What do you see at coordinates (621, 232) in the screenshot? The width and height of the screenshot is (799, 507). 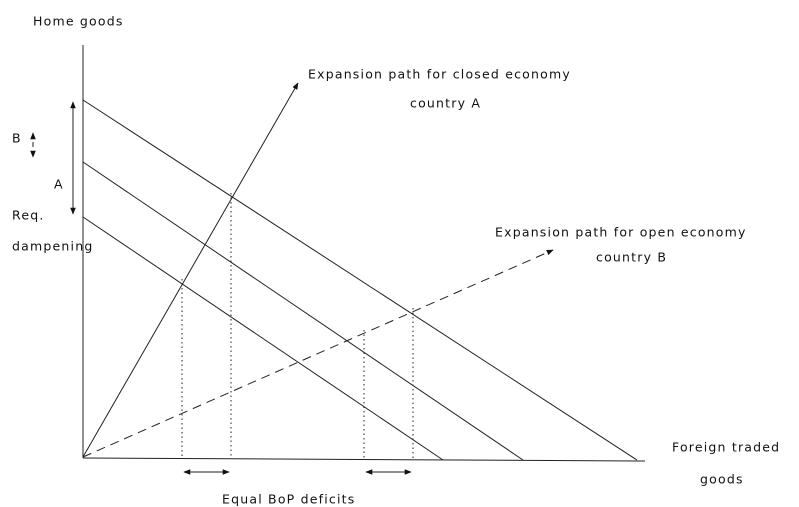 I see `open-path-label: Expansion path for open economy` at bounding box center [621, 232].